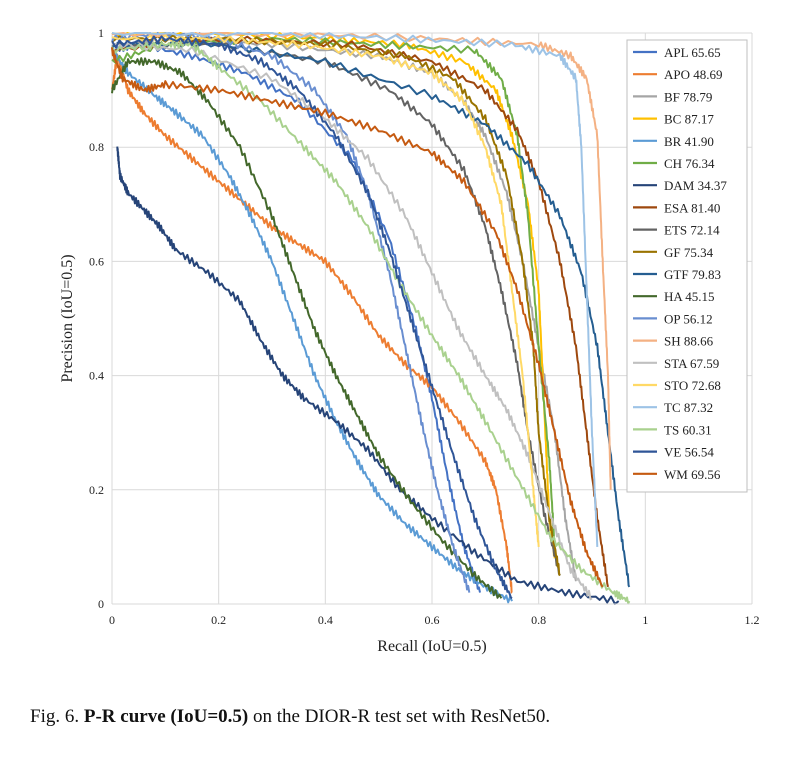 This screenshot has width=788, height=757. Describe the element at coordinates (689, 341) in the screenshot. I see `legend-entry: SH 88.66` at that location.